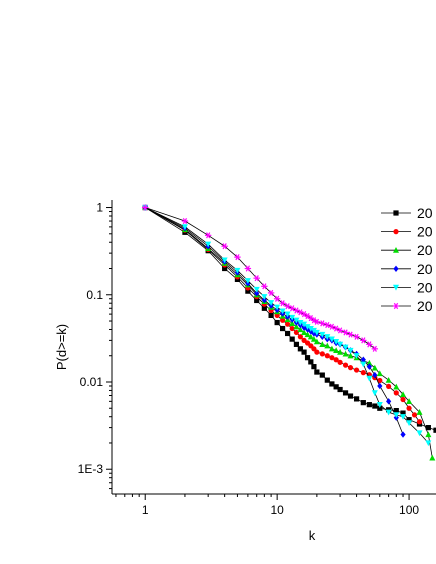 Image resolution: width=436 pixels, height=564 pixels. I want to click on y-tick-label: 1E-3, so click(91, 469).